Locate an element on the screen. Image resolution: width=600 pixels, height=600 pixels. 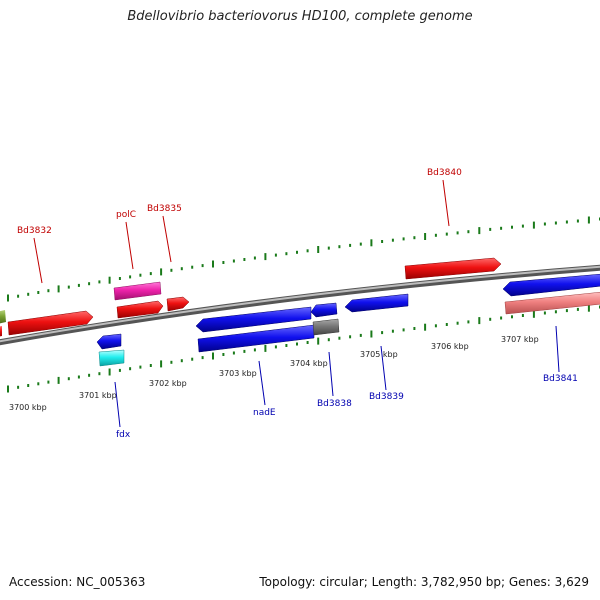
gene-arrow-red-mid is located at coordinates (140, 309).